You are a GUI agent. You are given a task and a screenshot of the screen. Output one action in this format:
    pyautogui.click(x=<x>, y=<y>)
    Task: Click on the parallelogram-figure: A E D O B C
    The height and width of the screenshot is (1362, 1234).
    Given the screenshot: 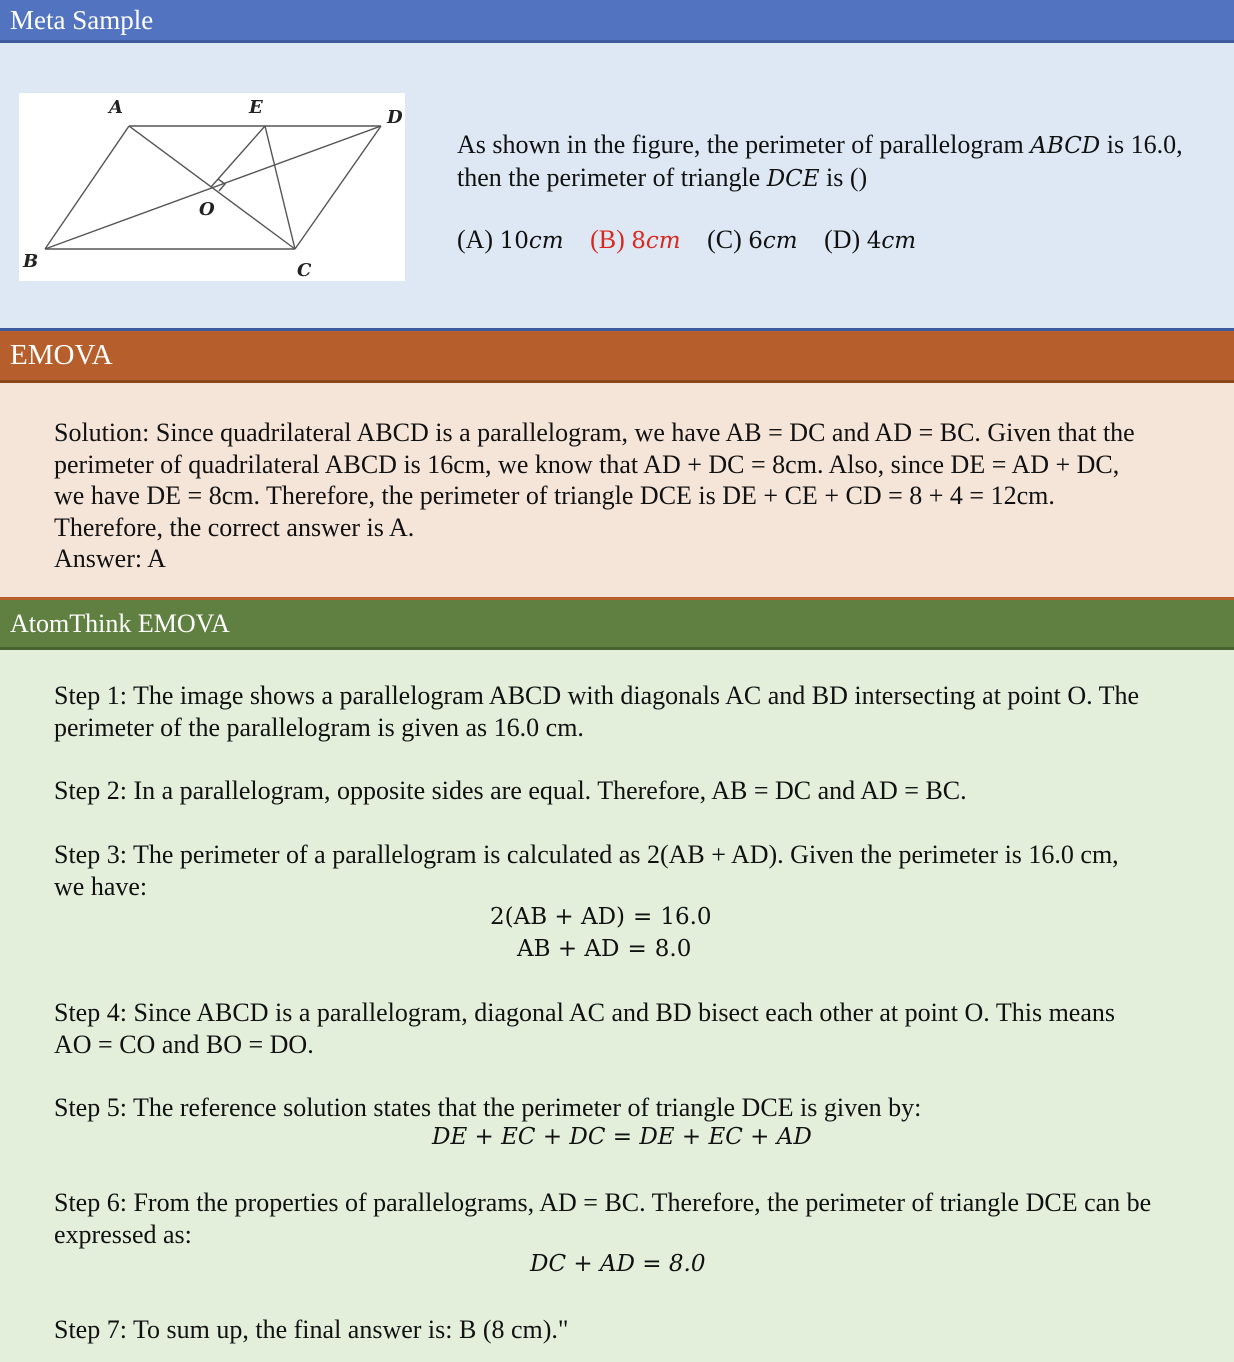 What is the action you would take?
    pyautogui.click(x=212, y=187)
    